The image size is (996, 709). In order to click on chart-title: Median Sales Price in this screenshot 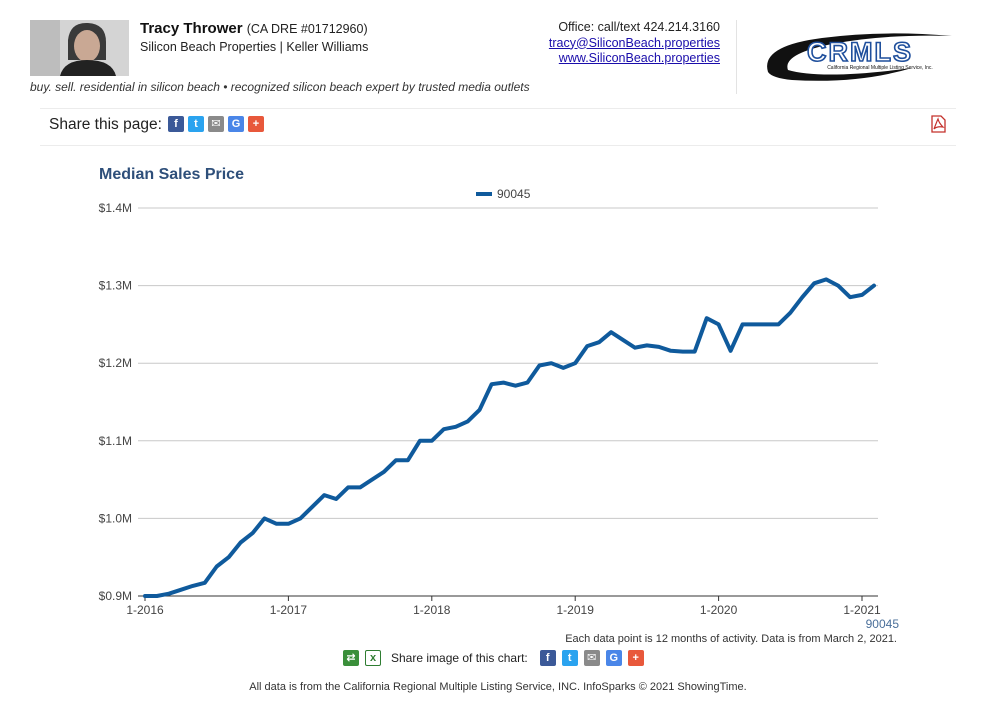, I will do `click(171, 174)`.